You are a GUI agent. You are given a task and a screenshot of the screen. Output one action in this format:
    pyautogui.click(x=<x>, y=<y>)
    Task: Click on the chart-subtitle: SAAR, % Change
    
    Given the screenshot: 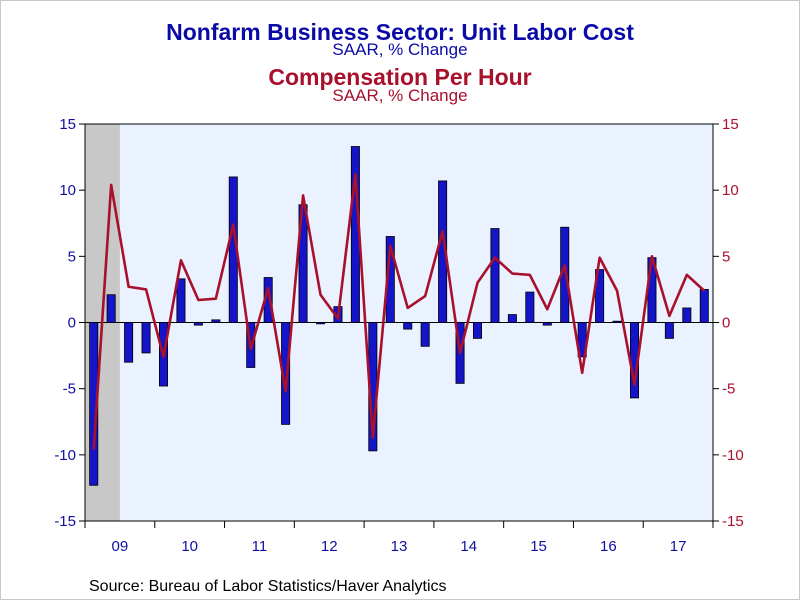 What is the action you would take?
    pyautogui.click(x=400, y=49)
    